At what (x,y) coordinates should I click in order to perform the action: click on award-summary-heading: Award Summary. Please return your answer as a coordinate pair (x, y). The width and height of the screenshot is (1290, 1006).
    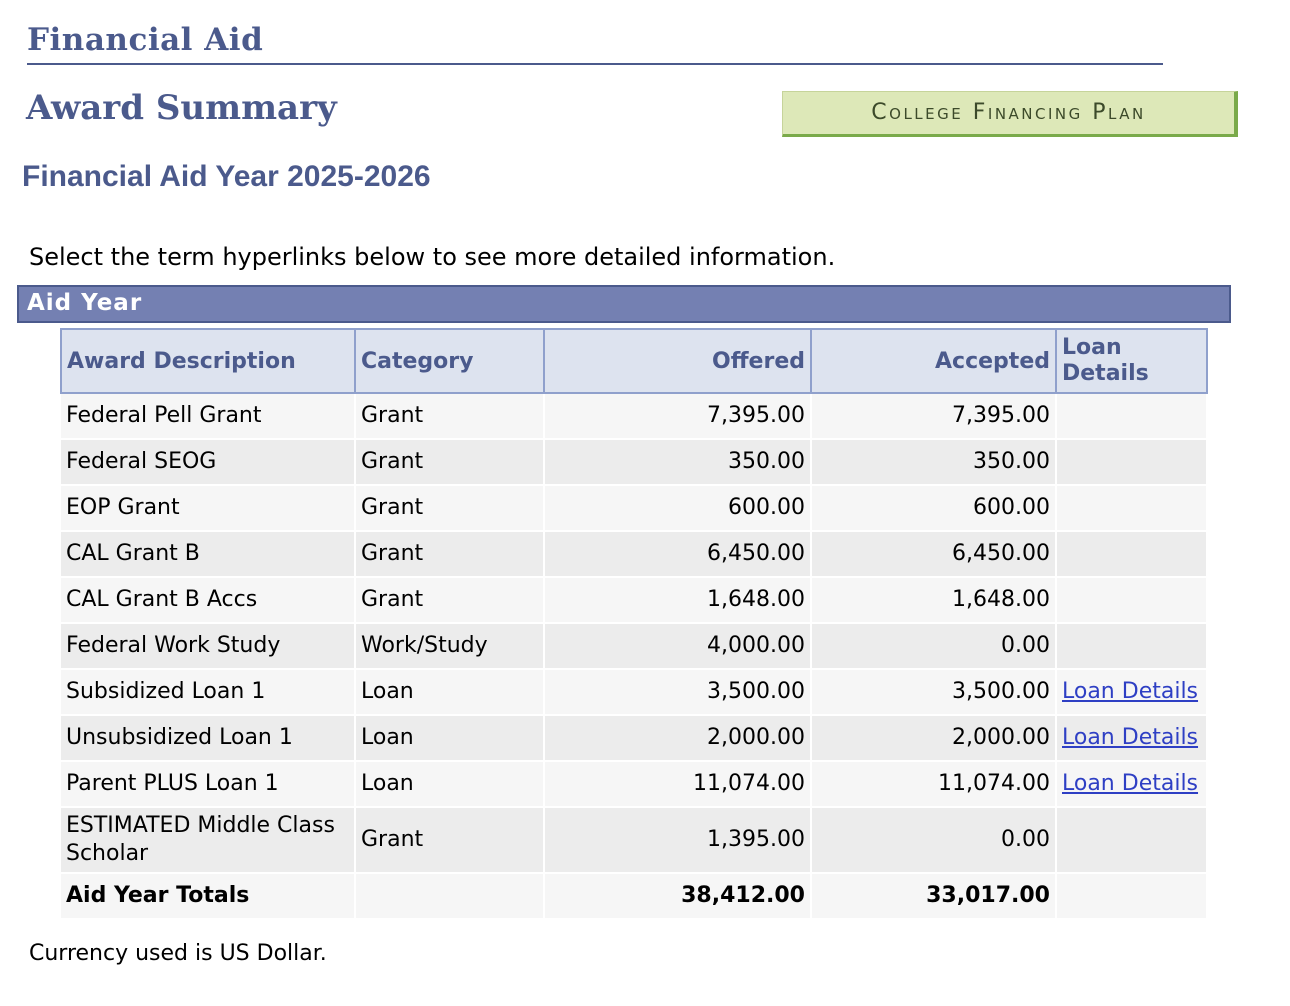
    Looking at the image, I should click on (181, 108).